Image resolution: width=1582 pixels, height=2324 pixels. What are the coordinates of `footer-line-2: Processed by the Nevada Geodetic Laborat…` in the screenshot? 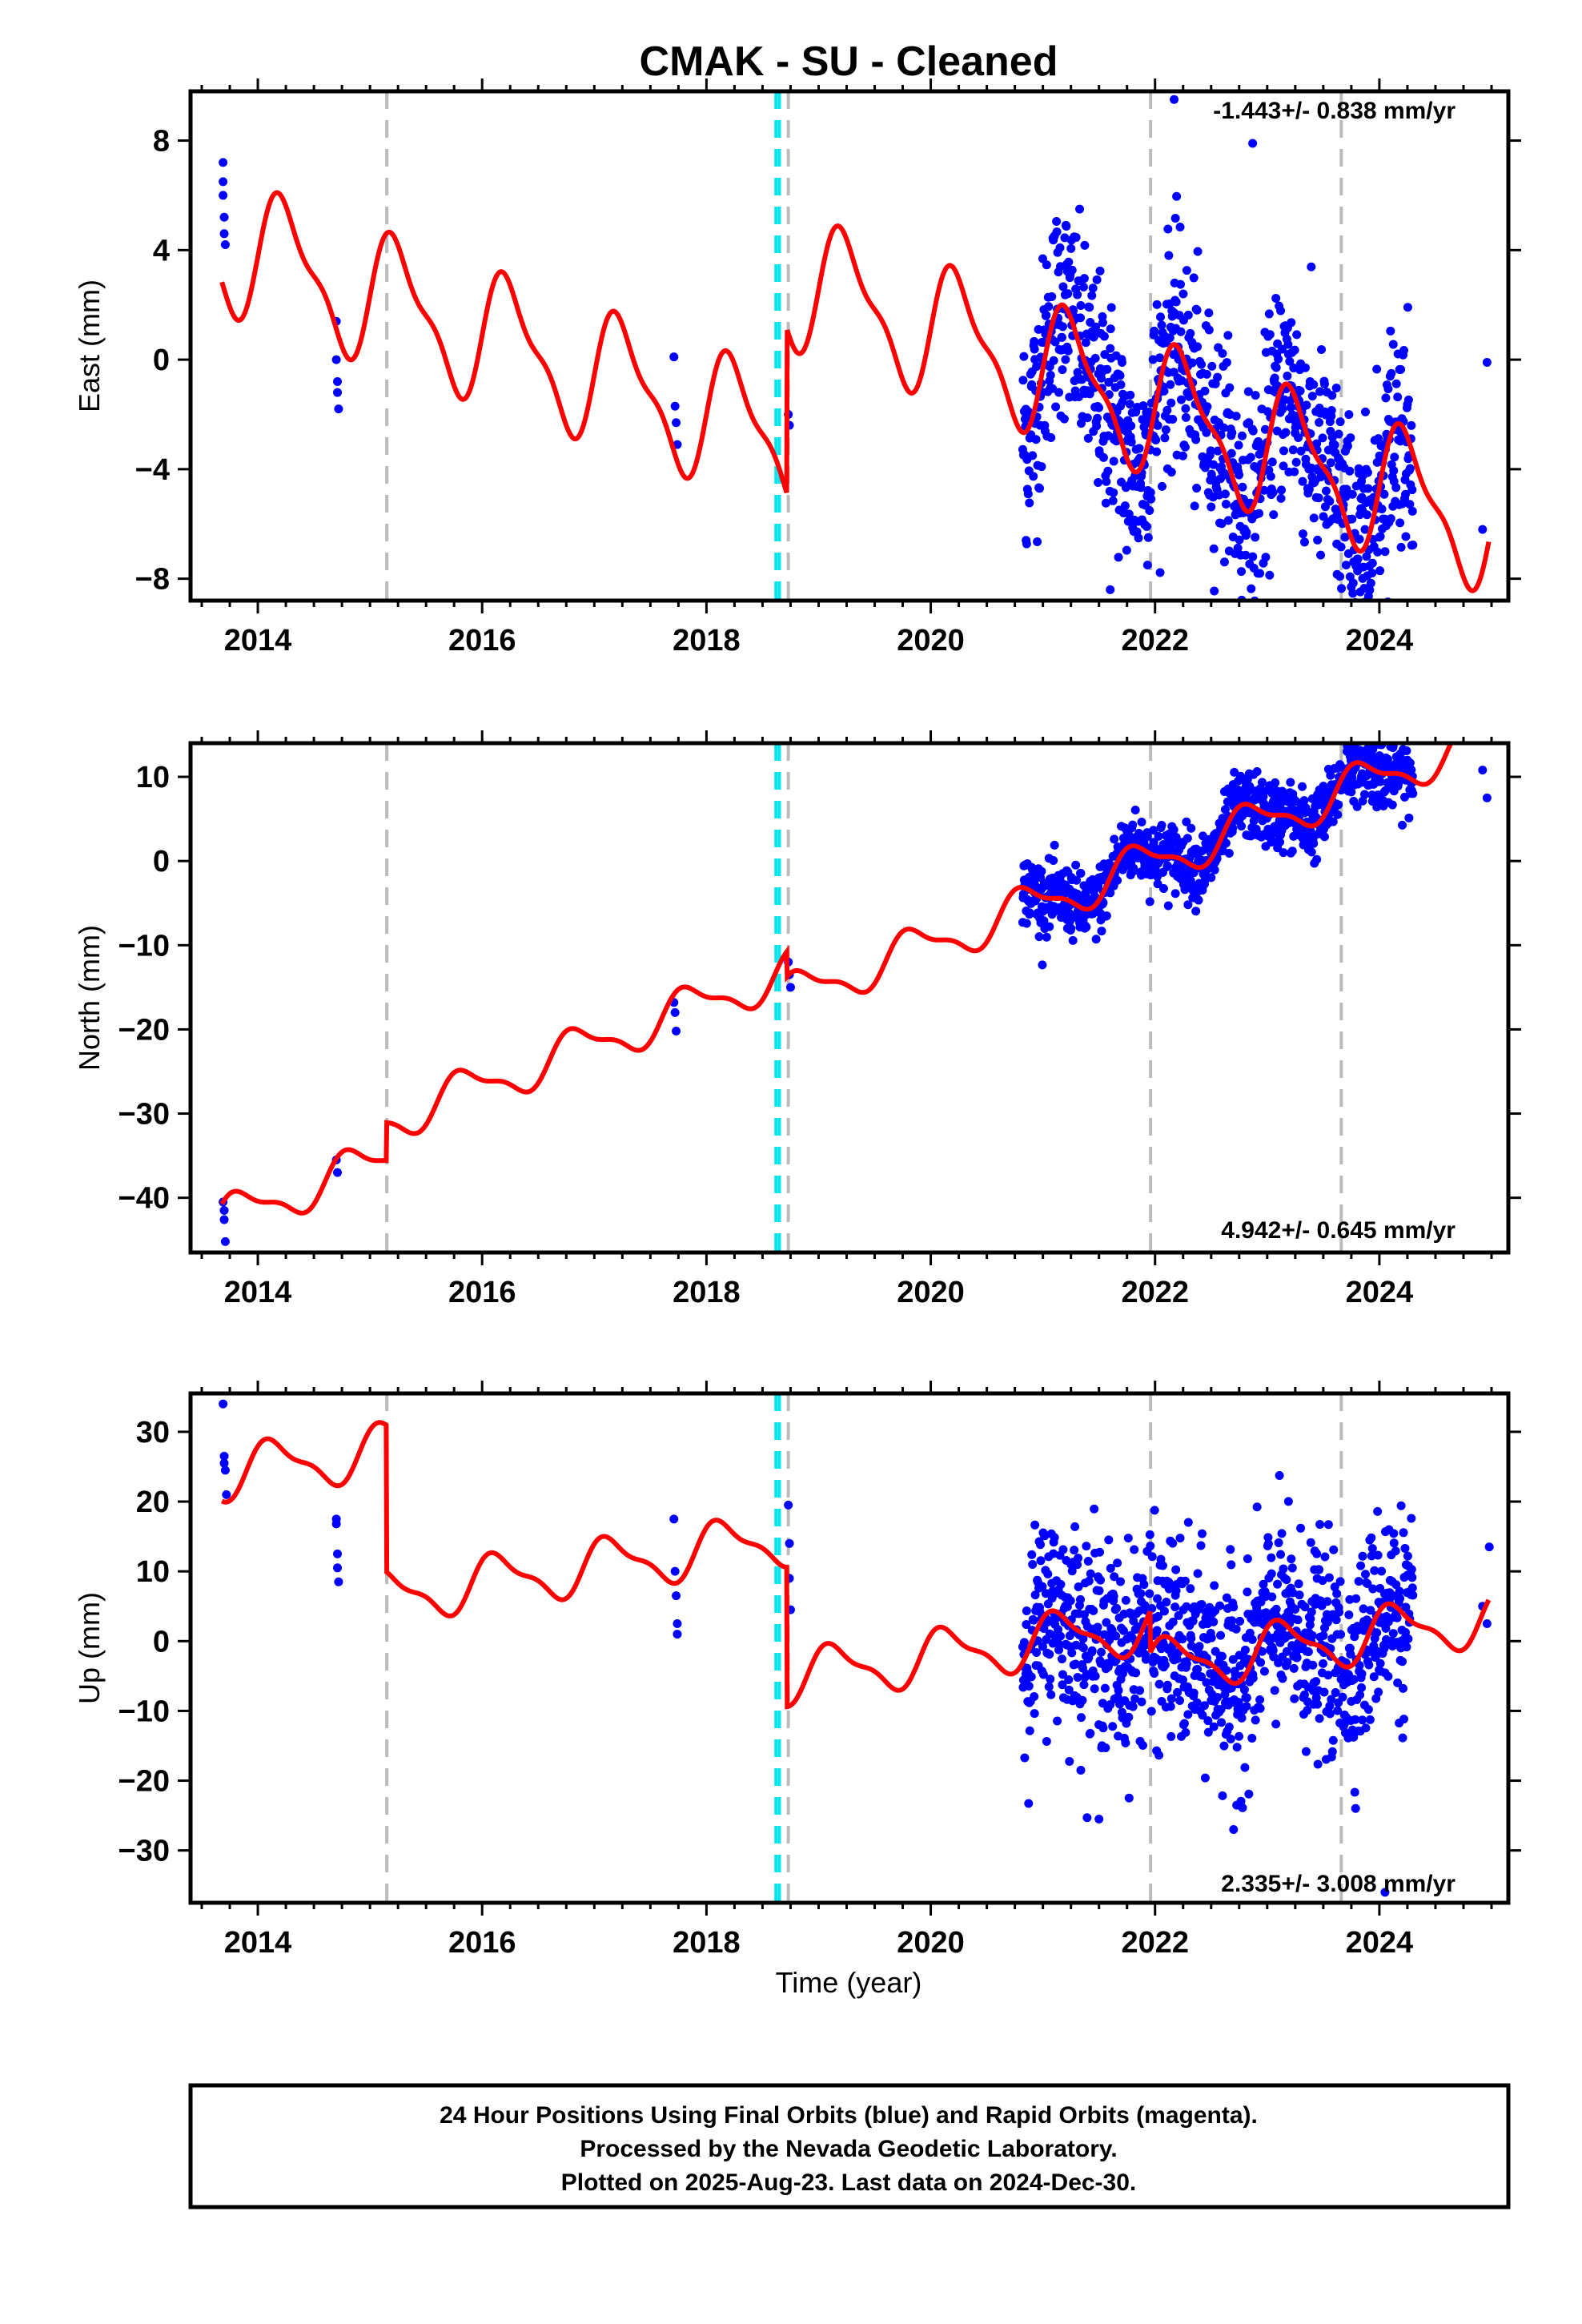 It's located at (848, 2149).